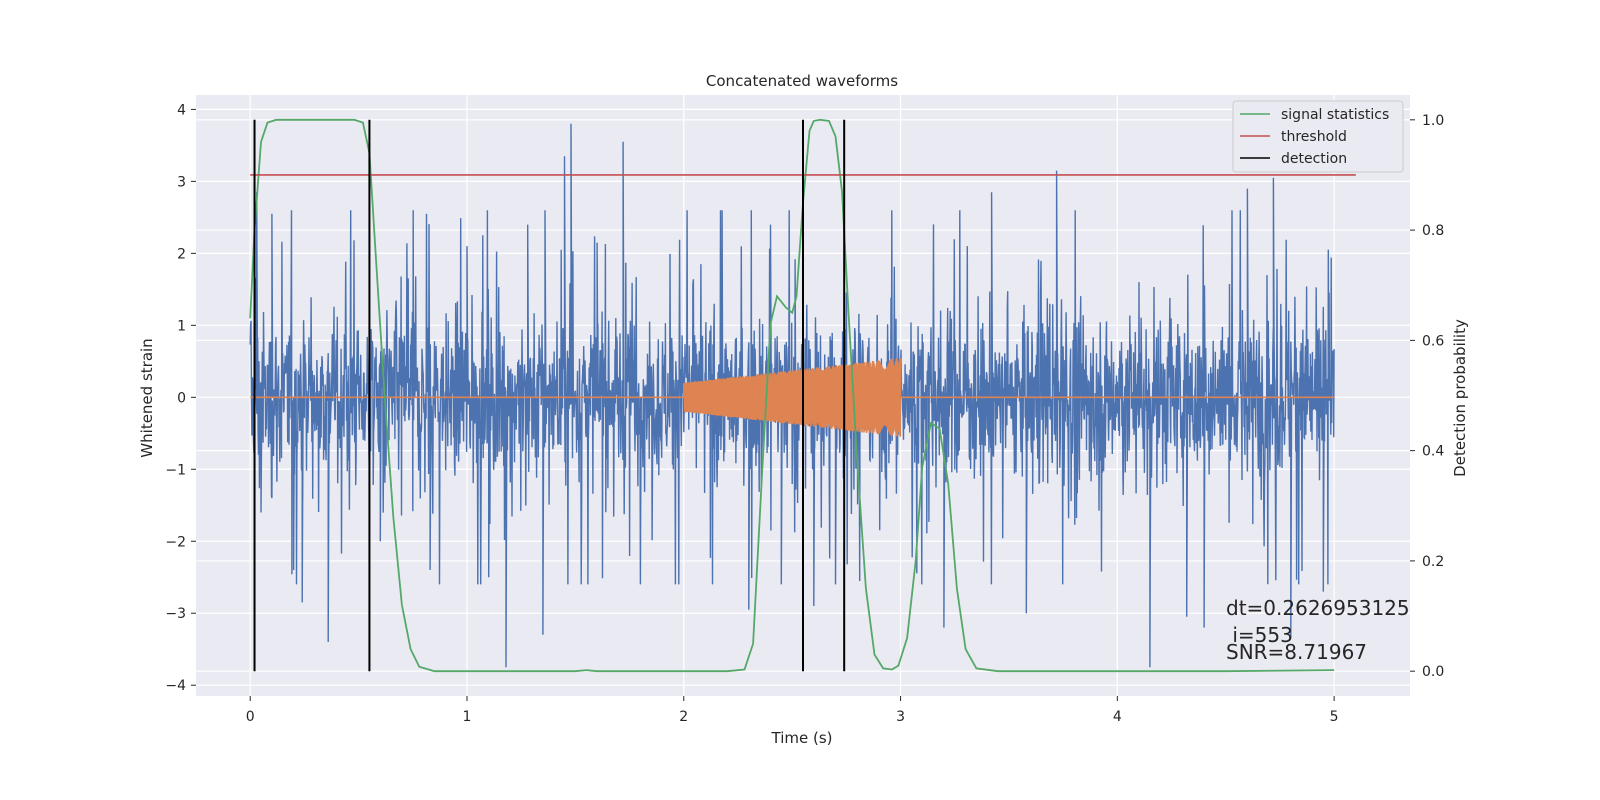 Image resolution: width=1600 pixels, height=800 pixels. I want to click on chart-title: Concatenated waveforms, so click(802, 81).